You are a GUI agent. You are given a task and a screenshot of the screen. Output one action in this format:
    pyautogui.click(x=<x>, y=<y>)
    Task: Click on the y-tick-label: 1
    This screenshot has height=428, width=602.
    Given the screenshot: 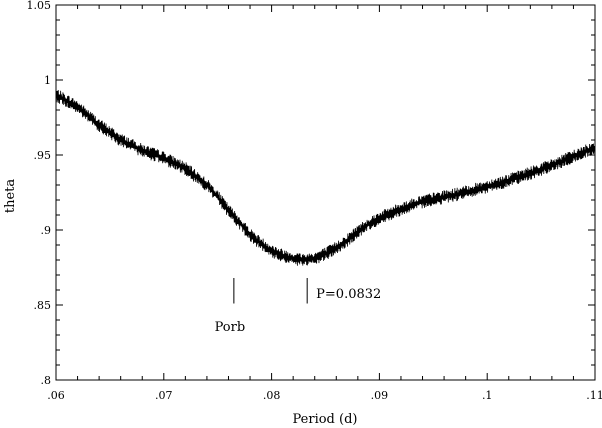 What is the action you would take?
    pyautogui.click(x=47, y=80)
    